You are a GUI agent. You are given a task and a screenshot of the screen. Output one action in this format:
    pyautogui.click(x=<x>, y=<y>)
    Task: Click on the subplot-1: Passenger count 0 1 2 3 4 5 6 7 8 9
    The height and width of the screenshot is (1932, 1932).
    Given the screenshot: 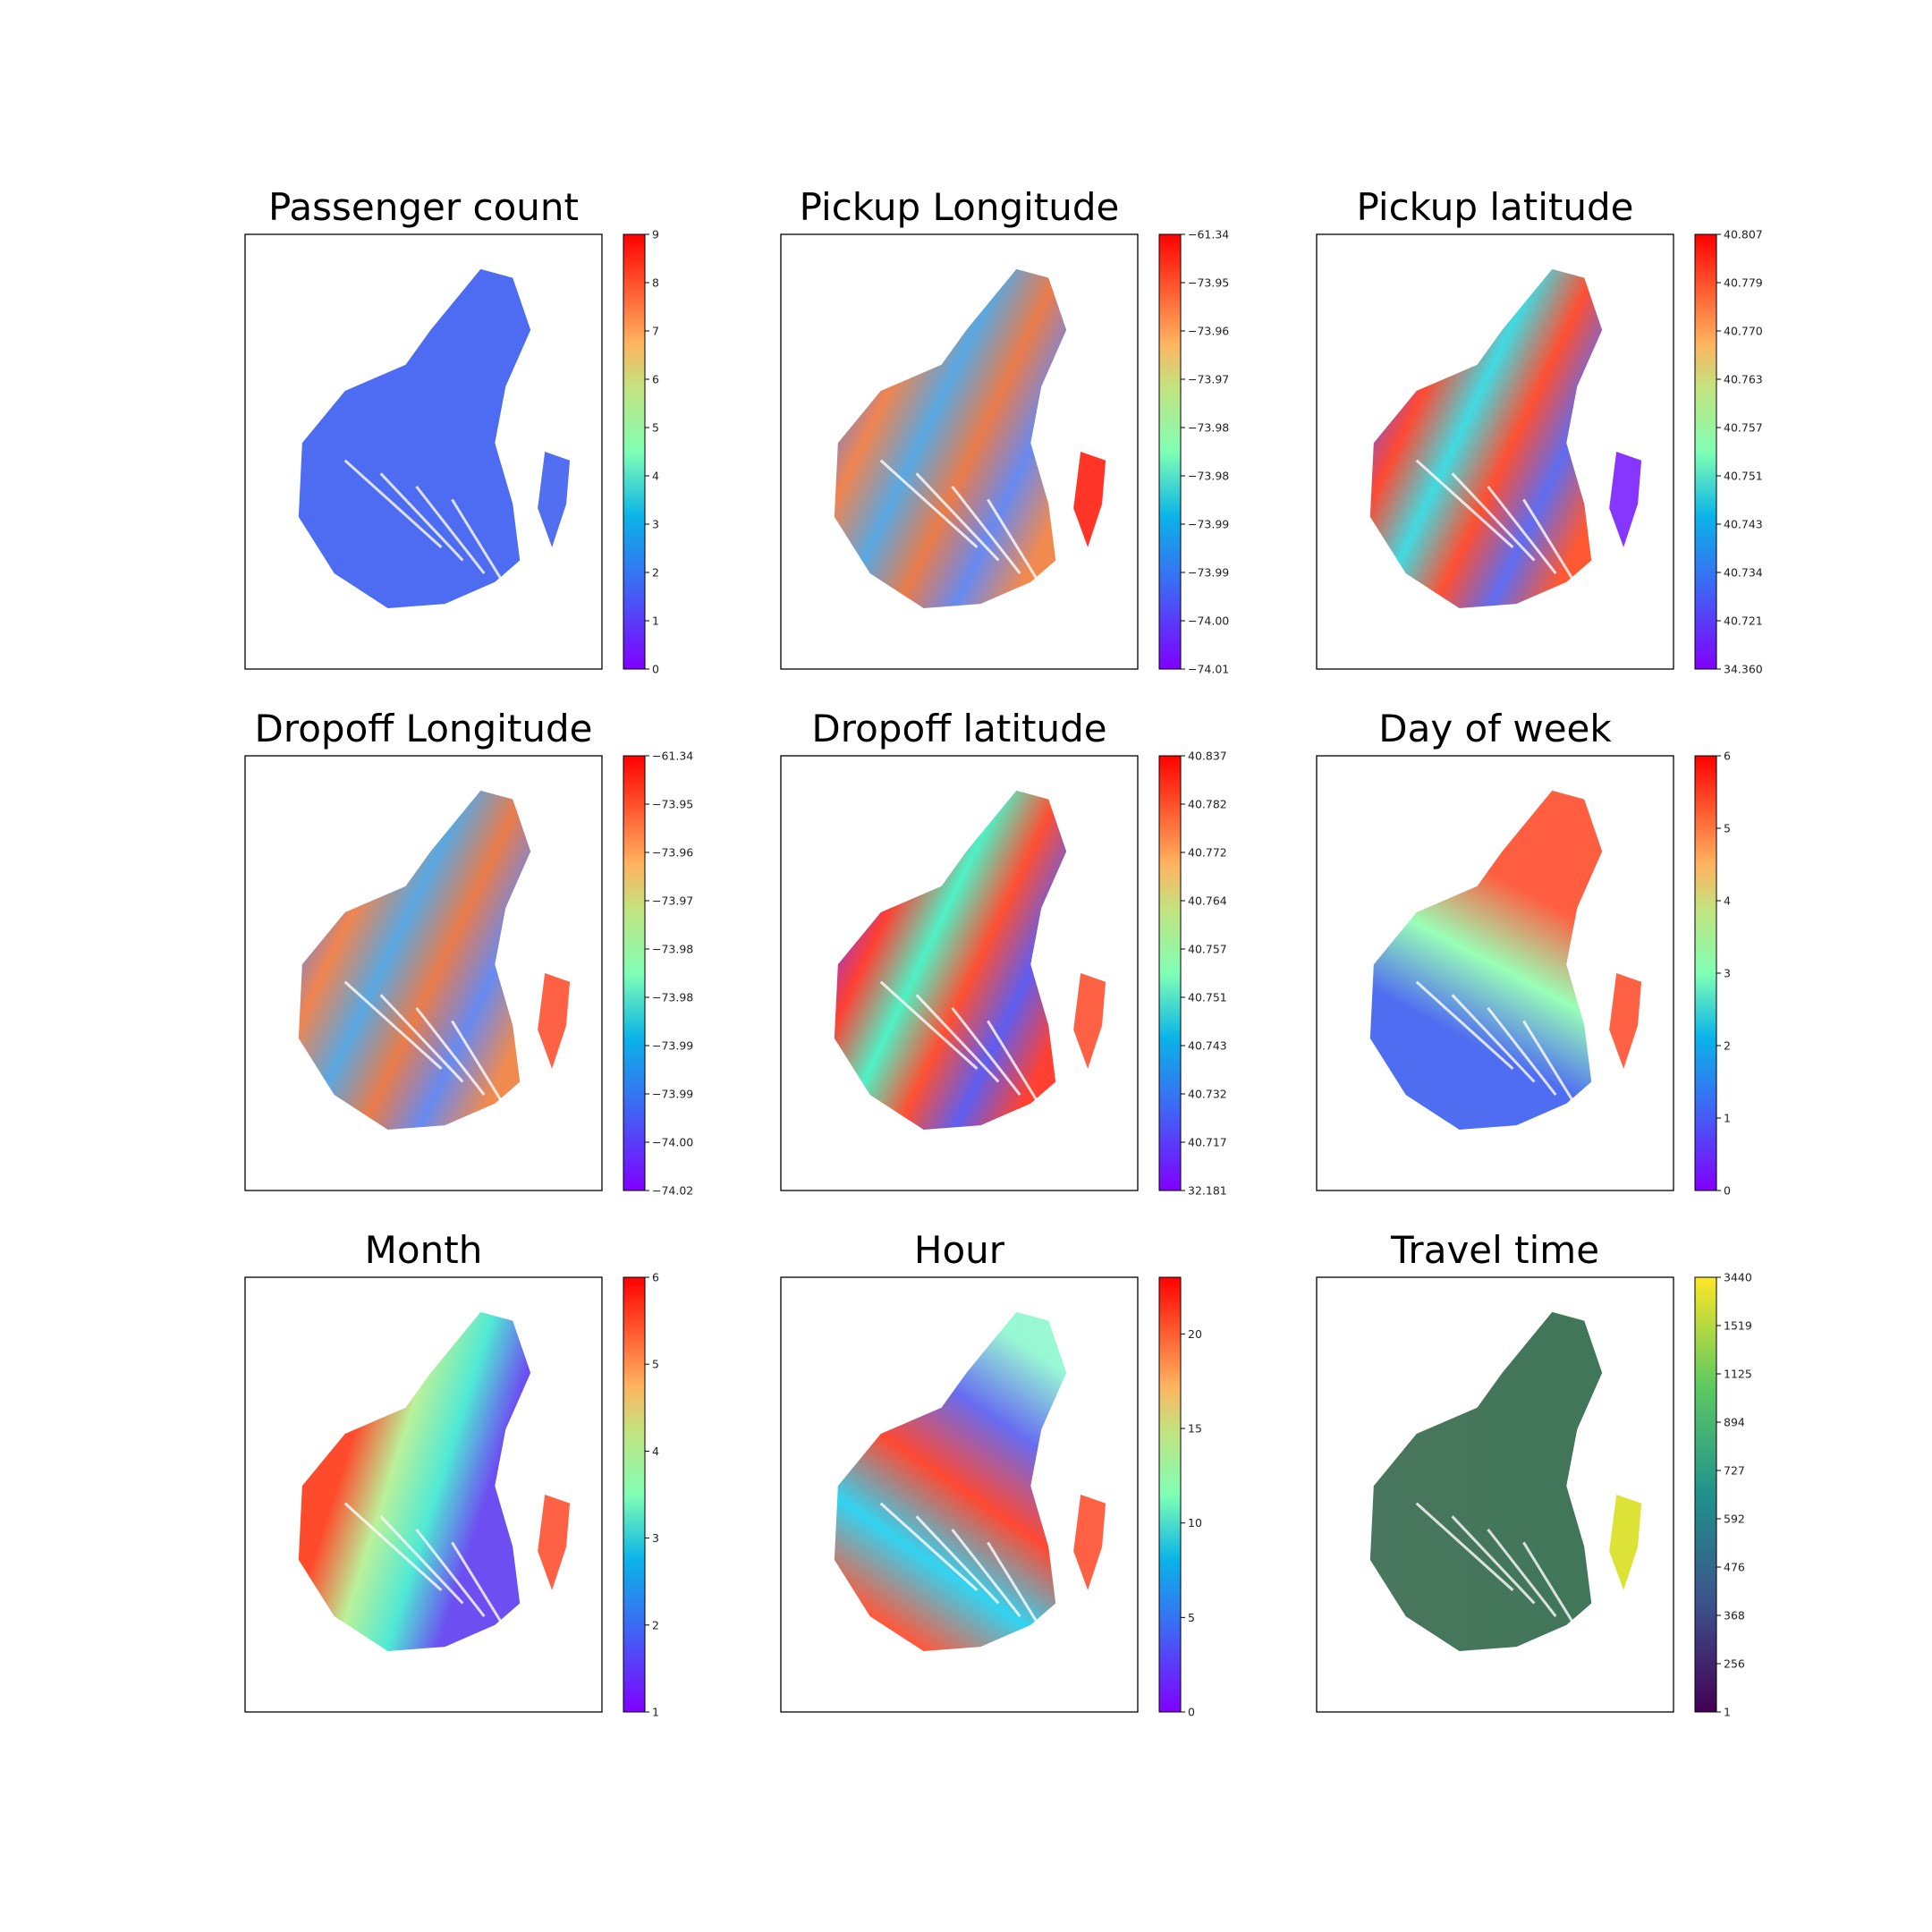 What is the action you would take?
    pyautogui.click(x=451, y=430)
    